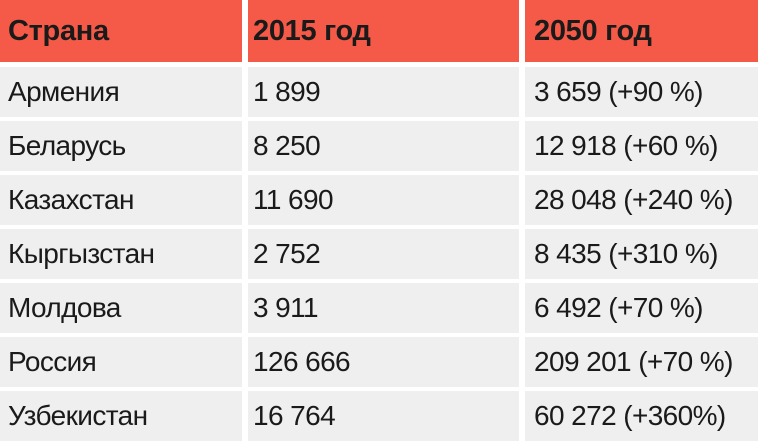 This screenshot has width=758, height=441. Describe the element at coordinates (641, 362) in the screenshot. I see `value-2050-cell: 209 201 (+70 %)` at that location.